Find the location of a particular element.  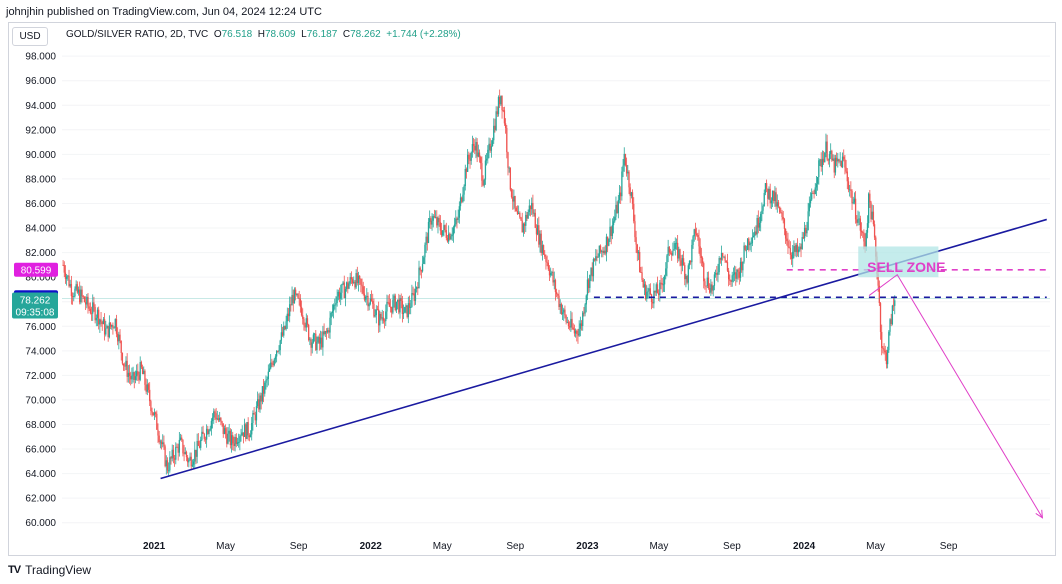

currency-selector: USD is located at coordinates (30, 36).